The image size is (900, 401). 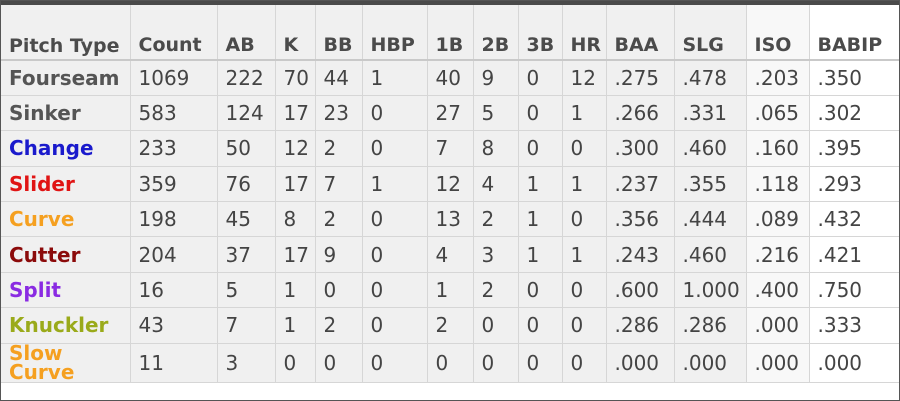 I want to click on pitch-type-cell: Curve, so click(x=66, y=219).